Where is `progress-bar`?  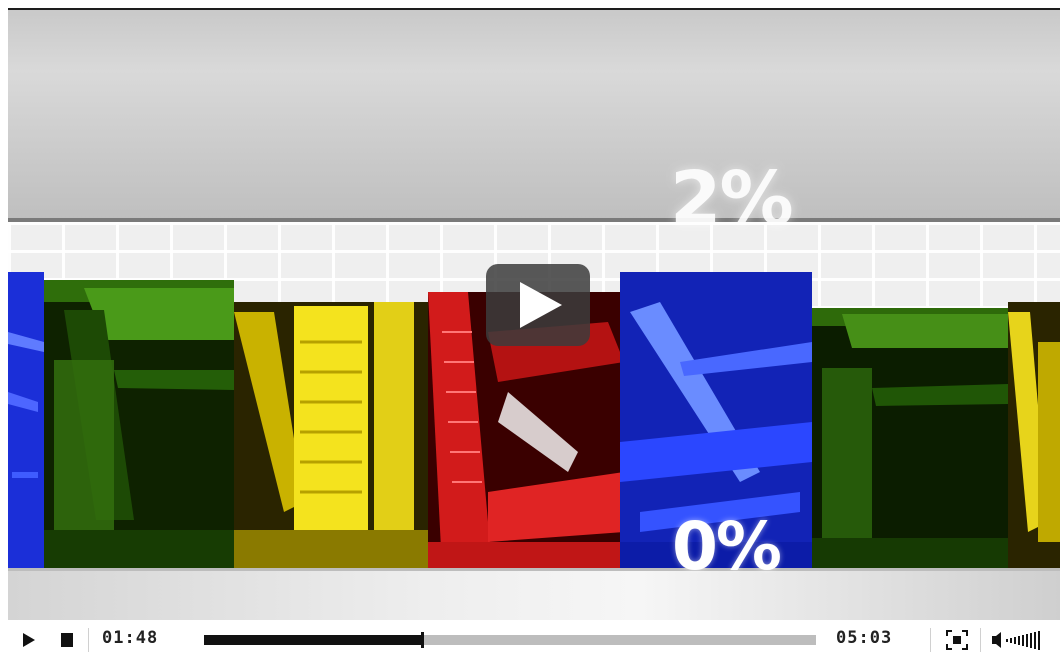 progress-bar is located at coordinates (510, 640).